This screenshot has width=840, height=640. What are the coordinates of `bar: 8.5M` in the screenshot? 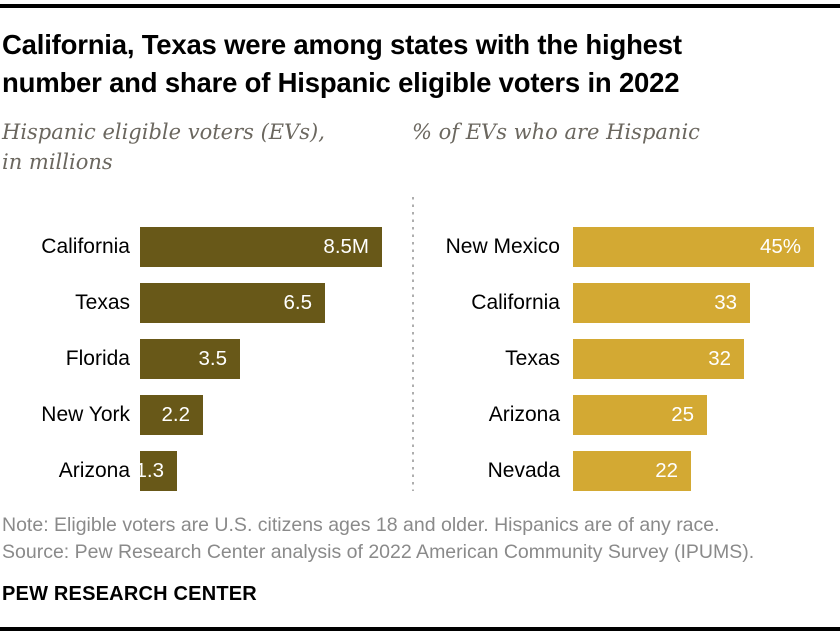 It's located at (261, 247).